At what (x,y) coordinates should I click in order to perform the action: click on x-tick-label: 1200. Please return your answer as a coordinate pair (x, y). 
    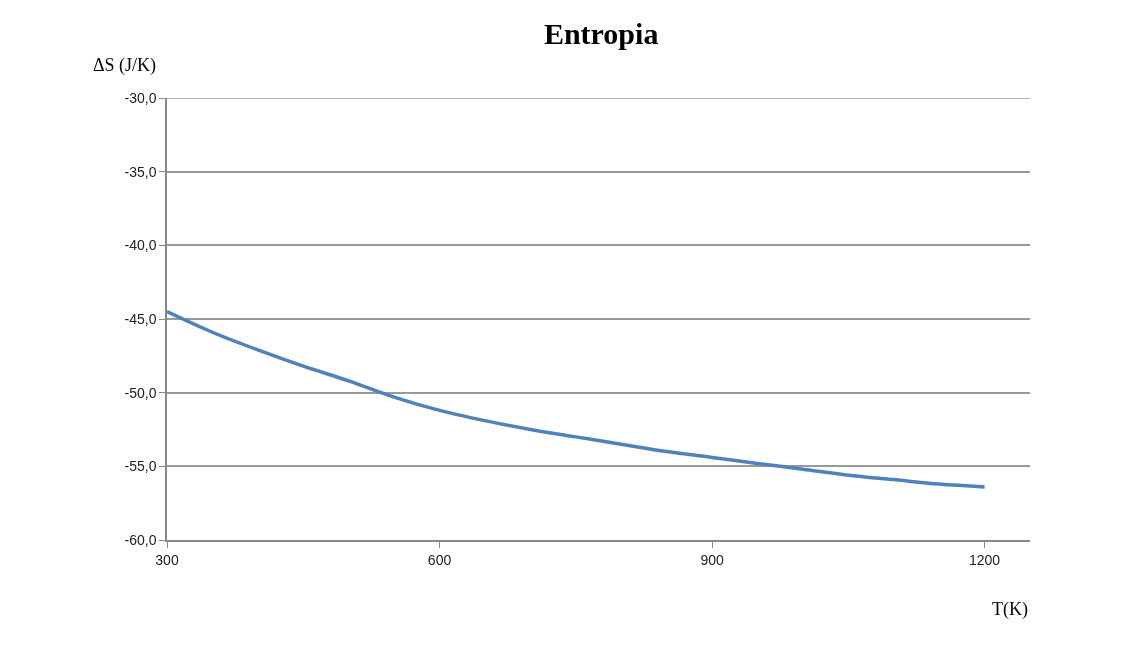
    Looking at the image, I should click on (985, 559).